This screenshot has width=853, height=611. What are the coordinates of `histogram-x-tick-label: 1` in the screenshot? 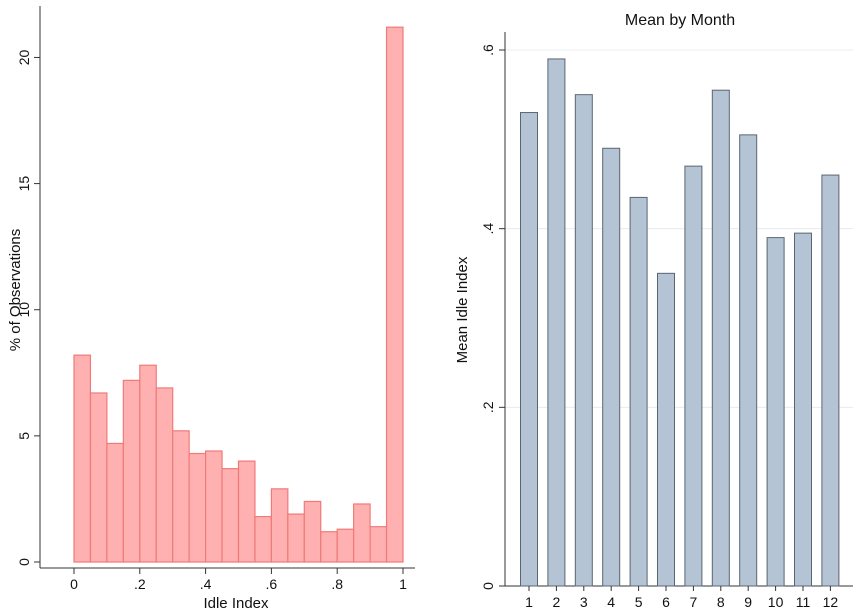 It's located at (403, 584).